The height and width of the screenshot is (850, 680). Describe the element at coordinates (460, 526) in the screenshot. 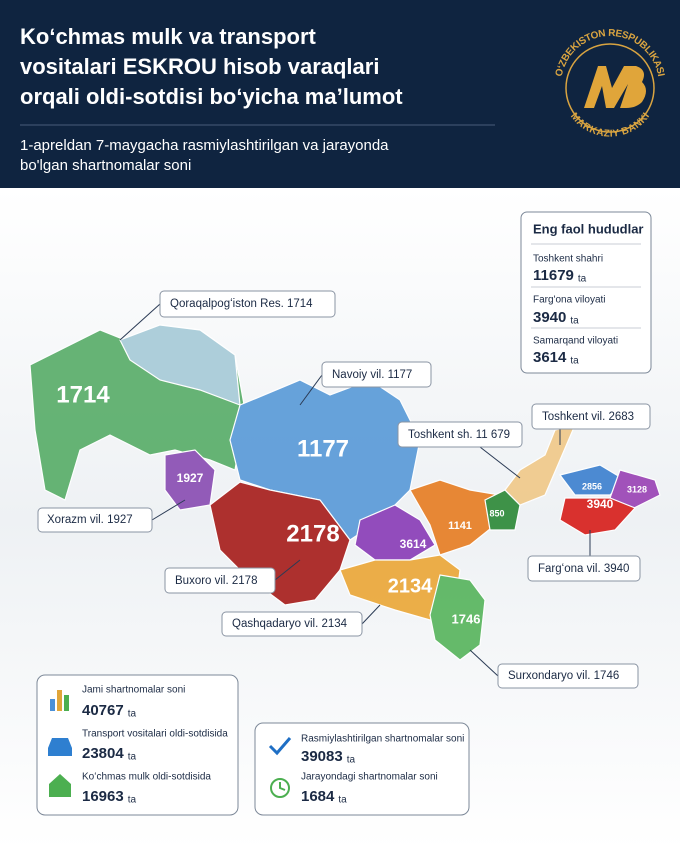

I see `map-label: 1141` at that location.